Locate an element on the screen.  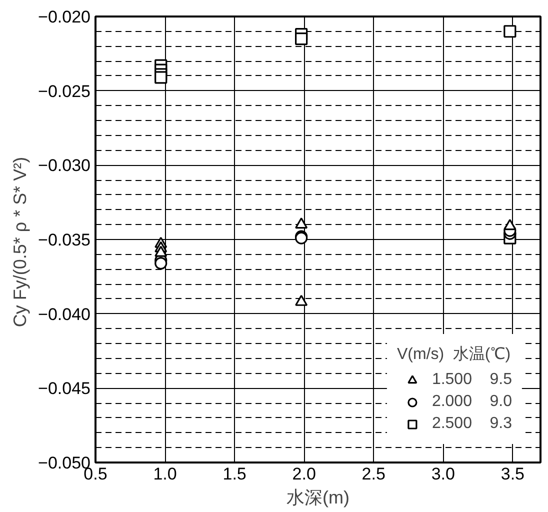
y-tick-label: −0.040 is located at coordinates (64, 314).